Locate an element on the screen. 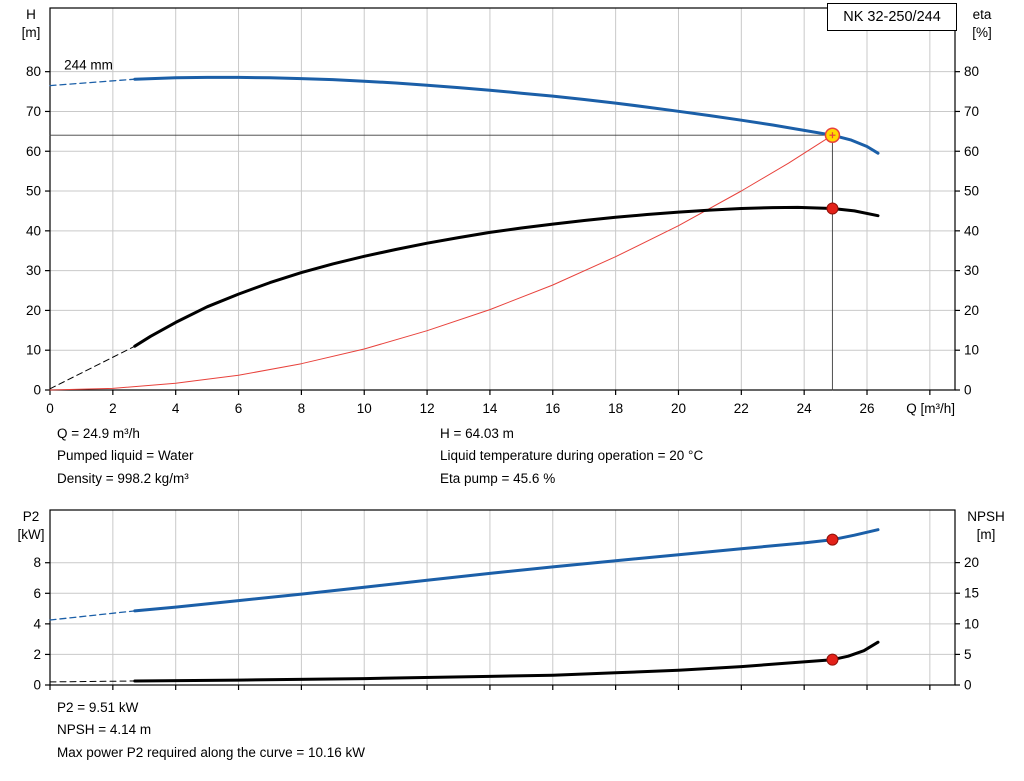  tick-label-left: 4 is located at coordinates (37, 623).